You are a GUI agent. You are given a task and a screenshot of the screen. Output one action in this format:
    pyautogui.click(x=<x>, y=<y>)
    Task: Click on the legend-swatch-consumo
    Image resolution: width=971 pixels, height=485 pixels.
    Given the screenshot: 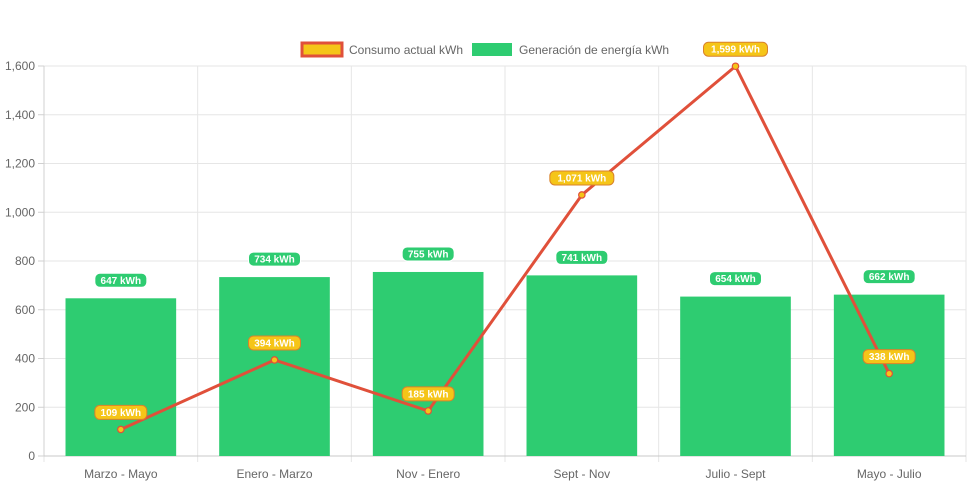 What is the action you would take?
    pyautogui.click(x=322, y=49)
    